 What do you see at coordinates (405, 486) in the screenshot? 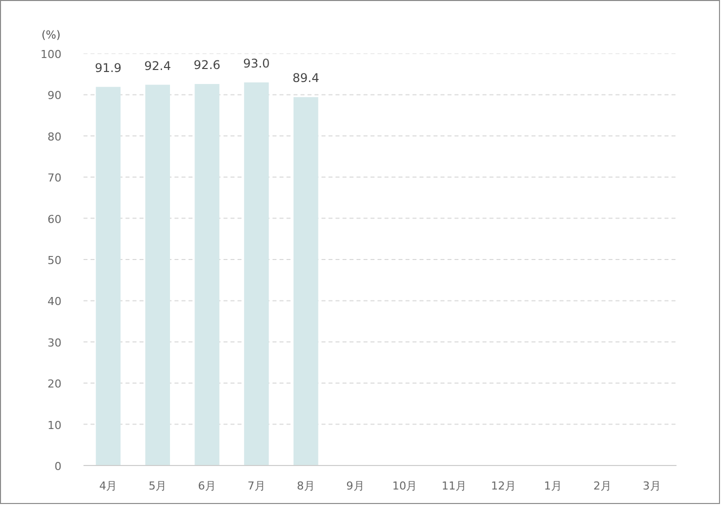
I see `x-tick-label: 10月` at bounding box center [405, 486].